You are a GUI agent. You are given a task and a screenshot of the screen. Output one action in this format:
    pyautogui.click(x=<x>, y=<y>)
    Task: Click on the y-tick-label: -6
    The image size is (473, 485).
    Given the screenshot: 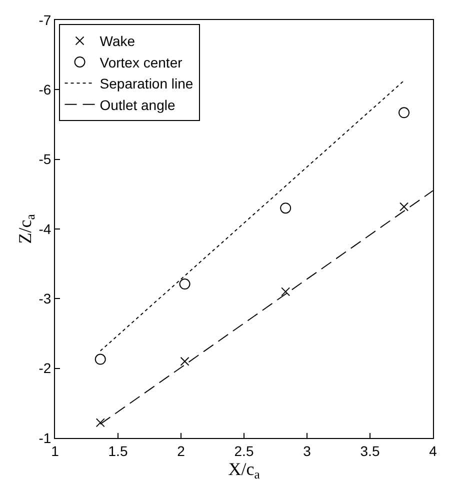 What is the action you would take?
    pyautogui.click(x=45, y=90)
    